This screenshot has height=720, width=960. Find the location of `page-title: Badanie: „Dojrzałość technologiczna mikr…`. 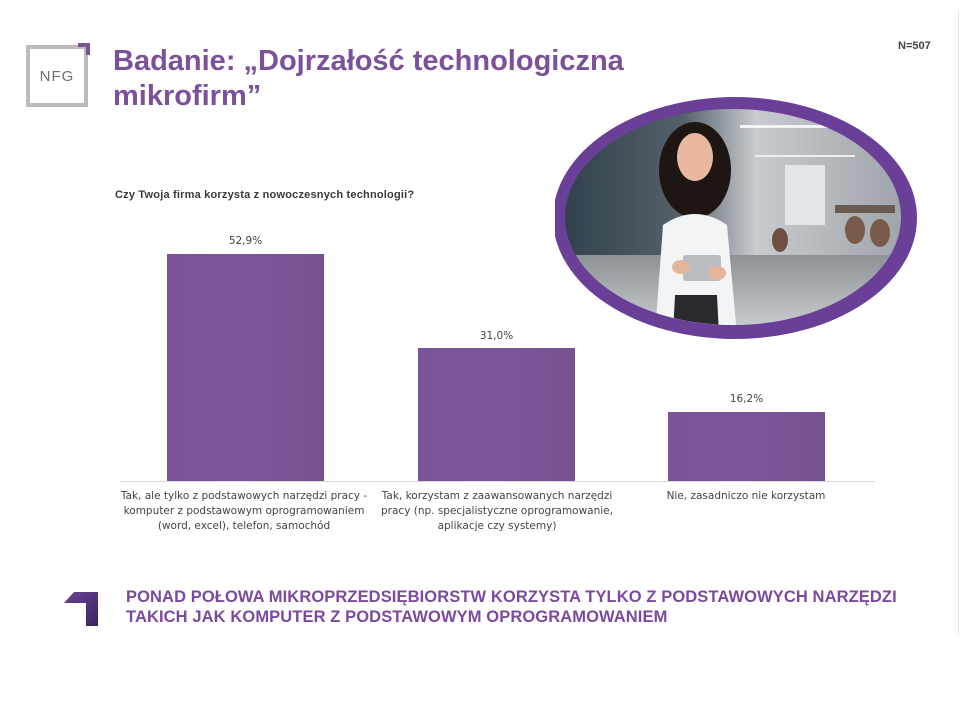

page-title: Badanie: „Dojrzałość technologiczna mikr… is located at coordinates (368, 78).